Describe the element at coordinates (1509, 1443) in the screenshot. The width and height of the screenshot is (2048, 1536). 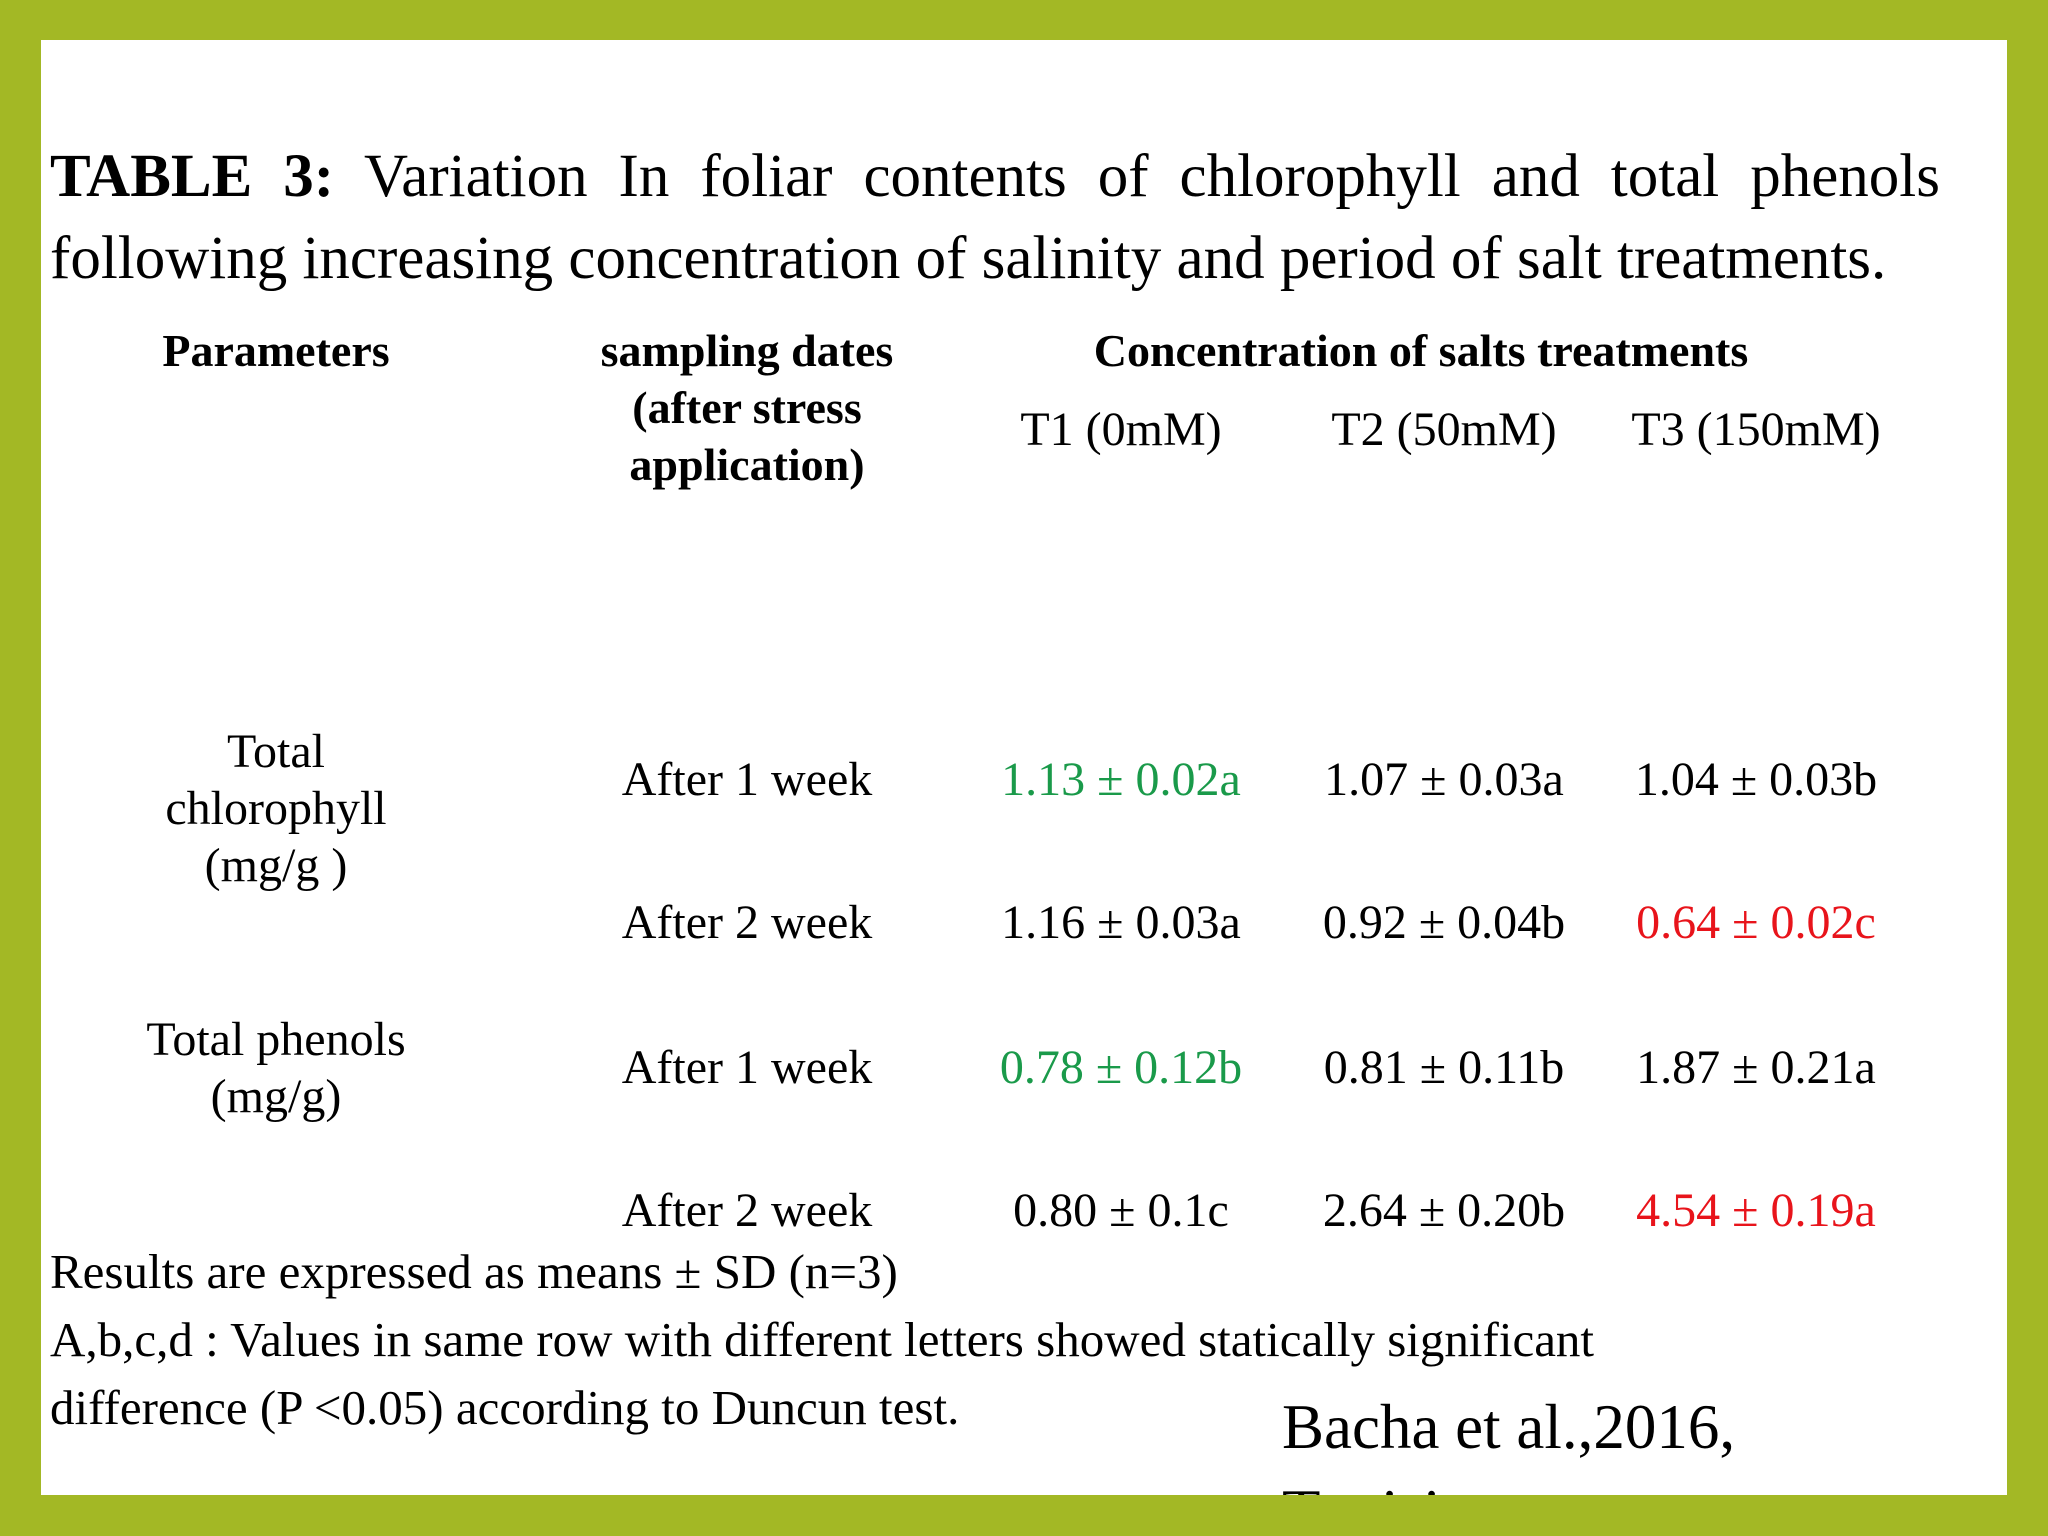
I see `citation: Bacha et al.,2016, Tunisia` at that location.